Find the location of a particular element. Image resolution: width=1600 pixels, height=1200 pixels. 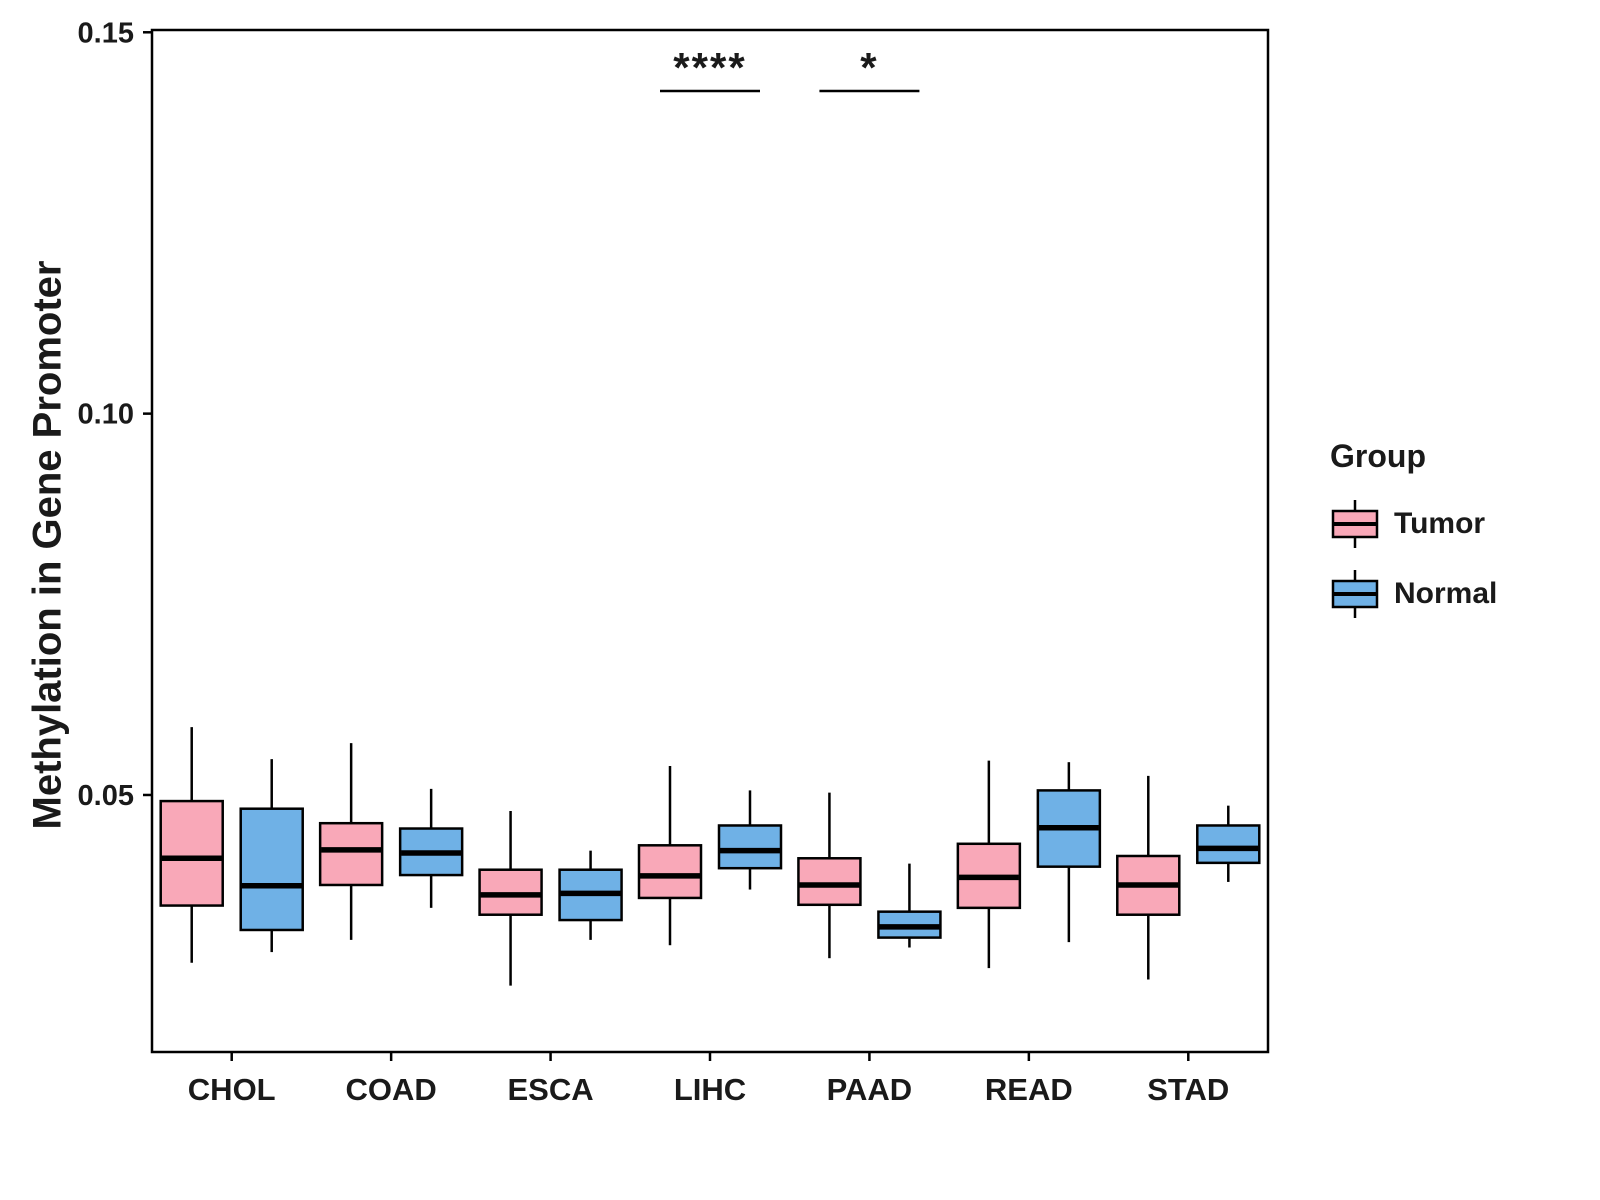

legend-label-normal: Normal is located at coordinates (1446, 593).